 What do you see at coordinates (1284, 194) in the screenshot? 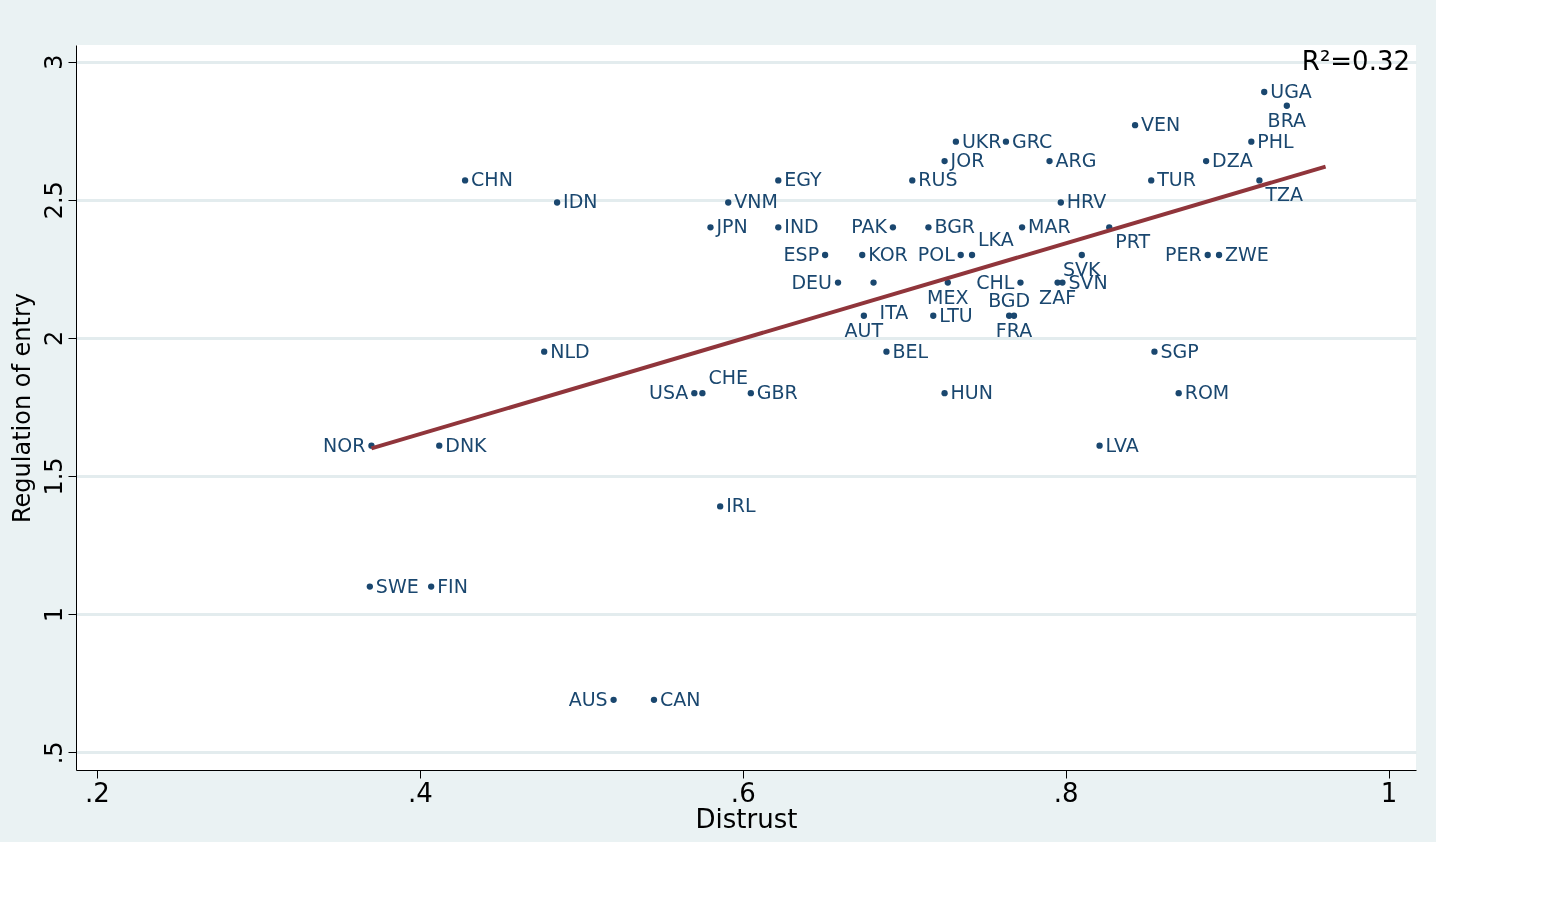
I see `data-label: TZA` at bounding box center [1284, 194].